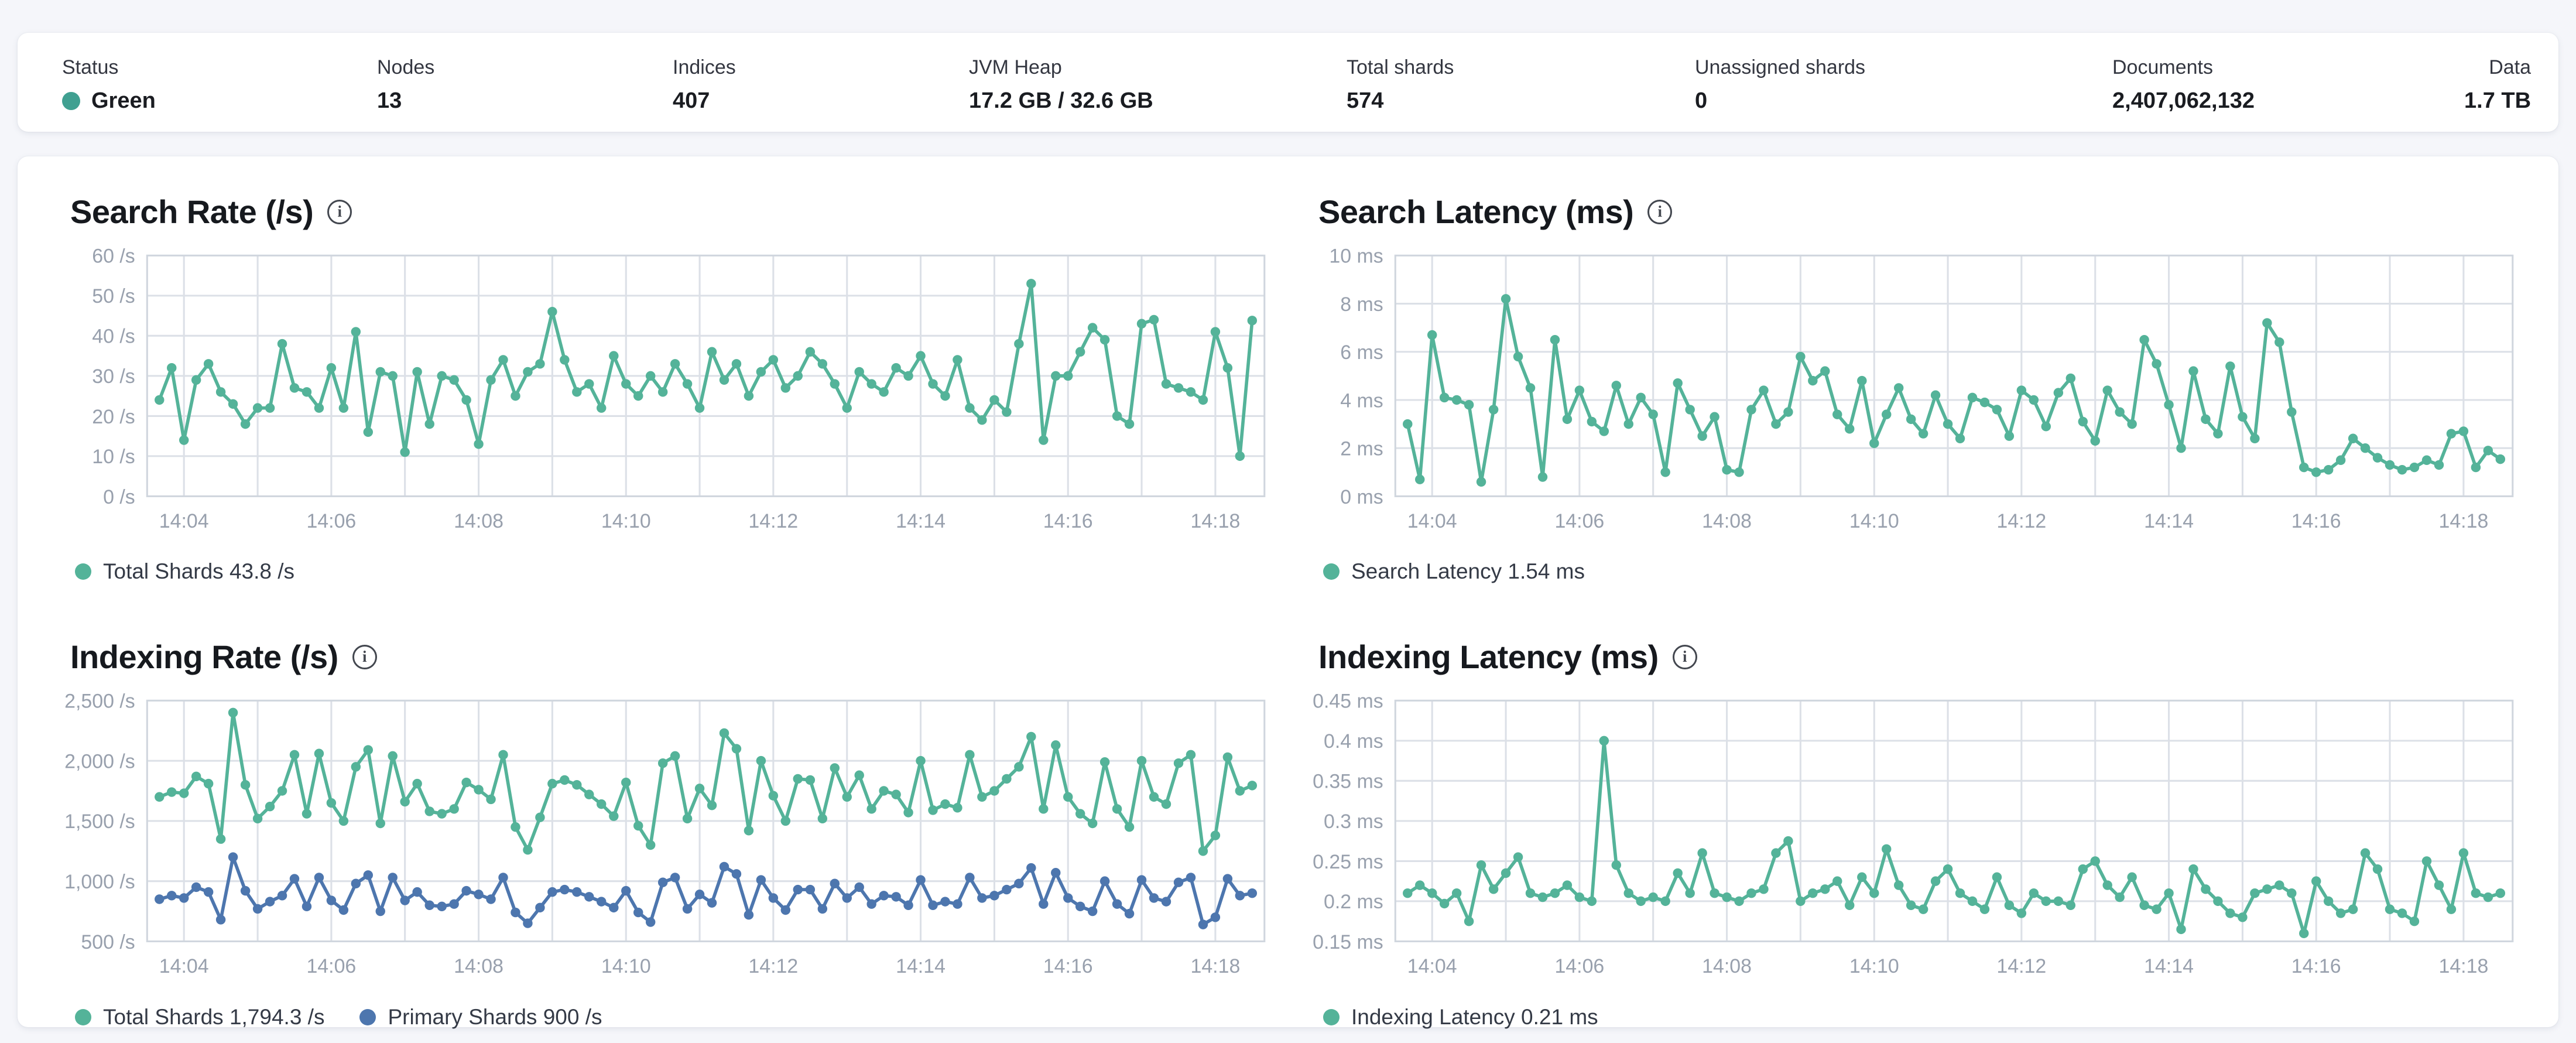 This screenshot has width=2576, height=1043. What do you see at coordinates (406, 67) in the screenshot?
I see `metric-label: Nodes` at bounding box center [406, 67].